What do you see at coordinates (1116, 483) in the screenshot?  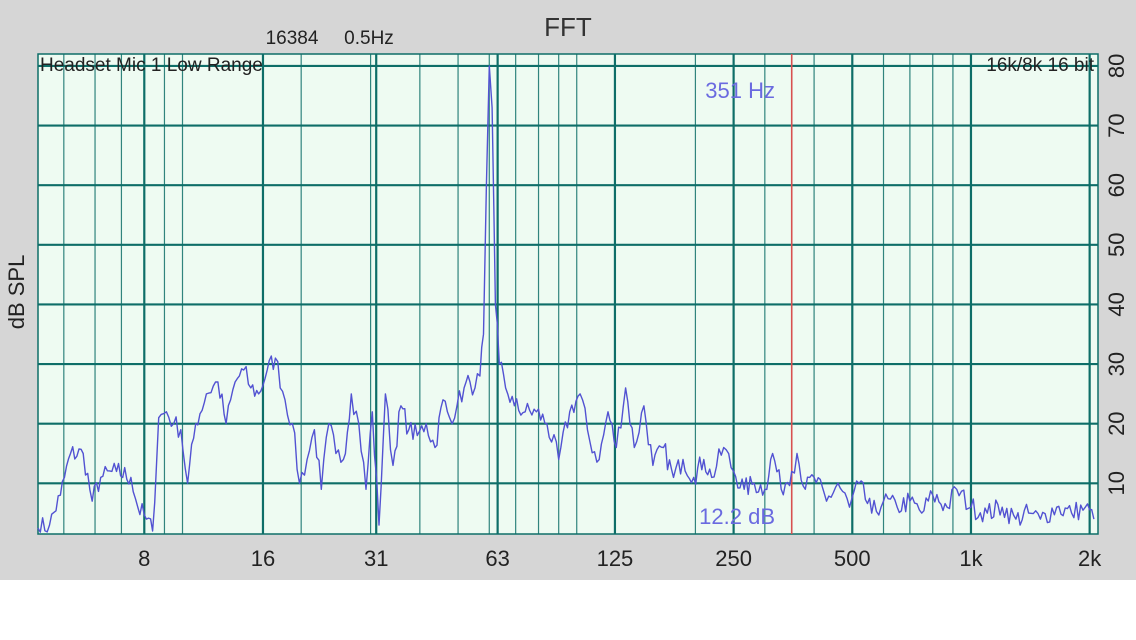 I see `y-tick-label: 10` at bounding box center [1116, 483].